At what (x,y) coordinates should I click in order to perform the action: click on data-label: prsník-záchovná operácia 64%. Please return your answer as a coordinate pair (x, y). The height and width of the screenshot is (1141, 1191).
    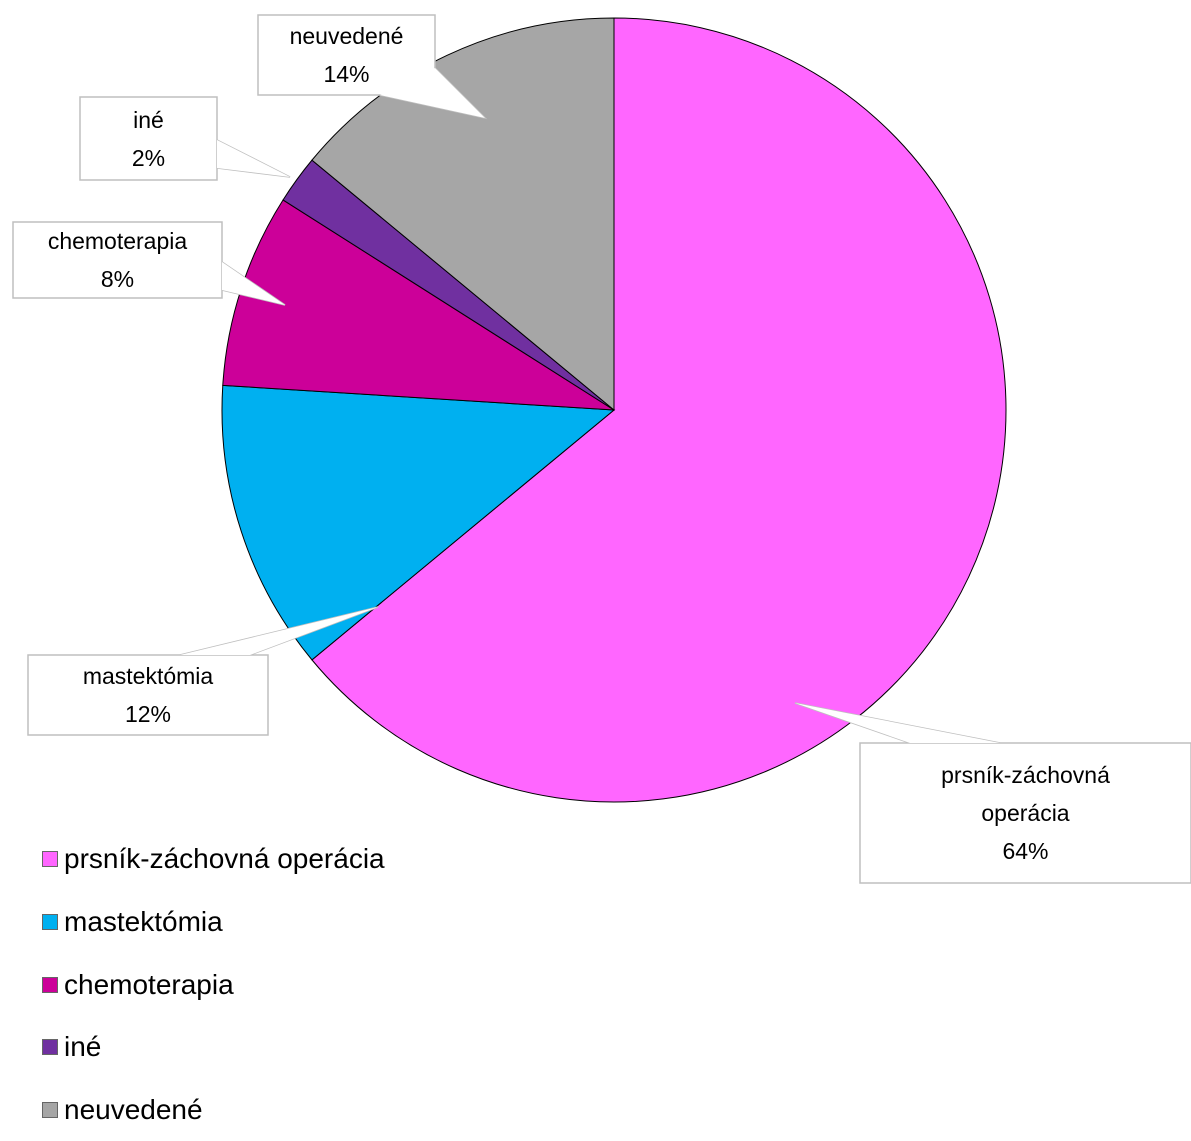
    Looking at the image, I should click on (1025, 813).